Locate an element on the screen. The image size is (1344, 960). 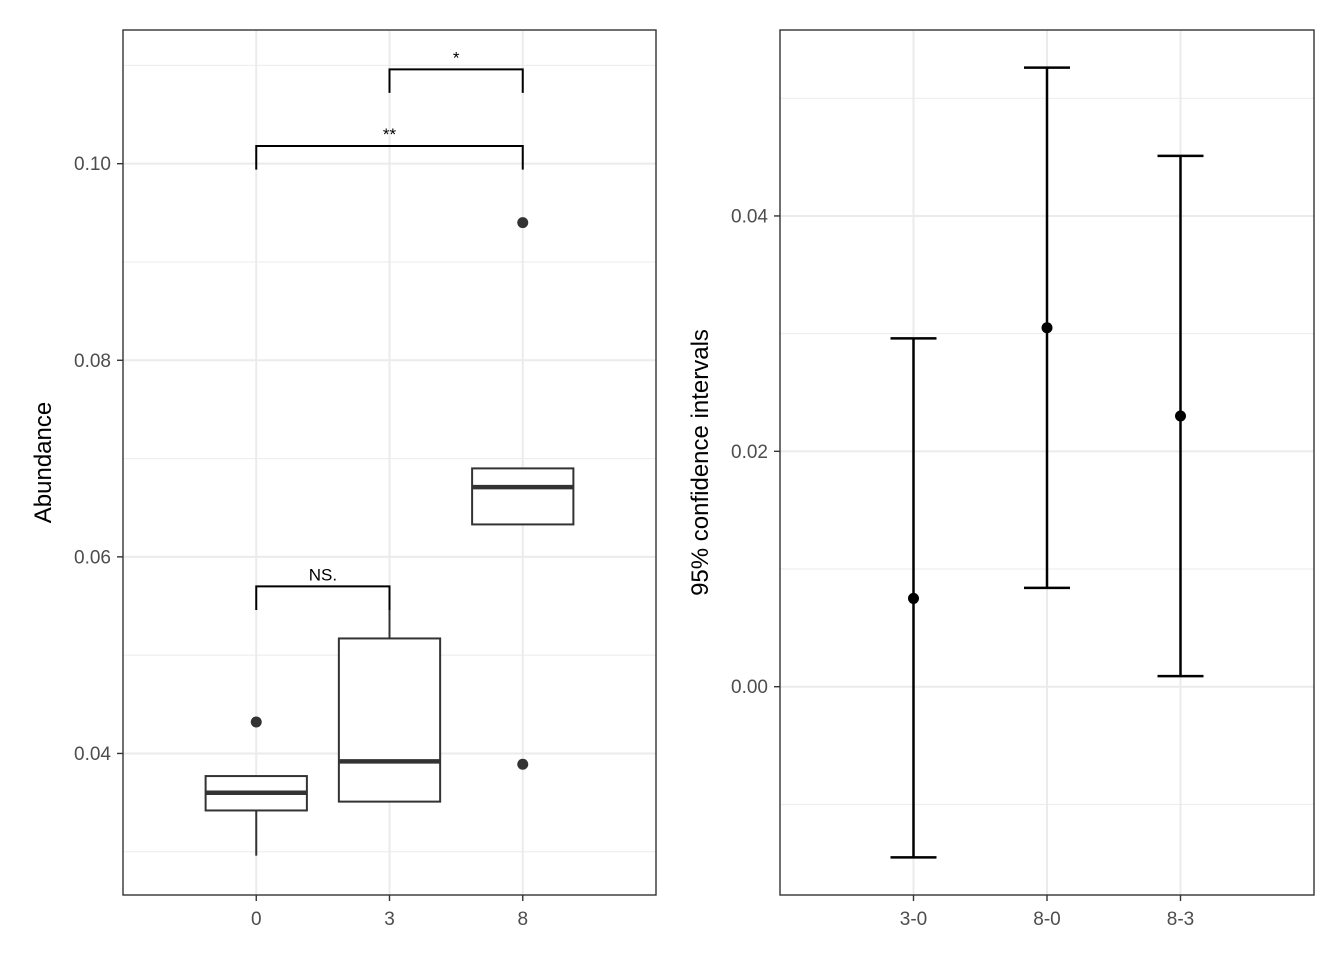
significance-bracket: NS. is located at coordinates (323, 587).